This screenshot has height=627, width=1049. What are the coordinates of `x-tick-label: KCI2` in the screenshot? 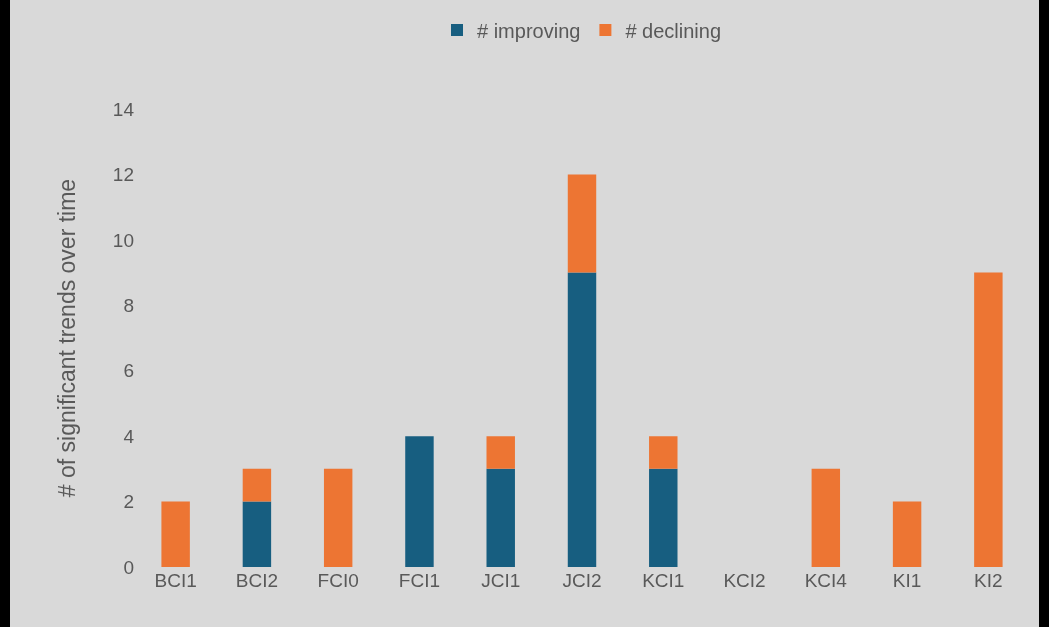 It's located at (744, 580).